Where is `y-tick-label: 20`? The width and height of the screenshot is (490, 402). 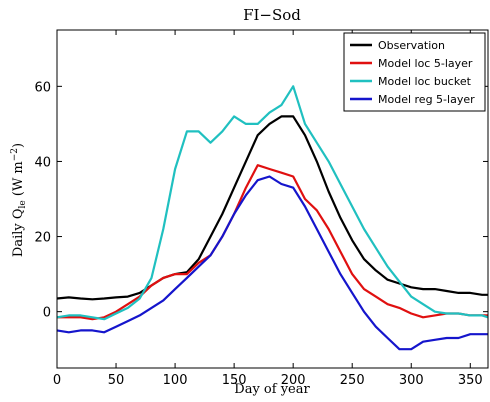
y-tick-label: 20 is located at coordinates (42, 238).